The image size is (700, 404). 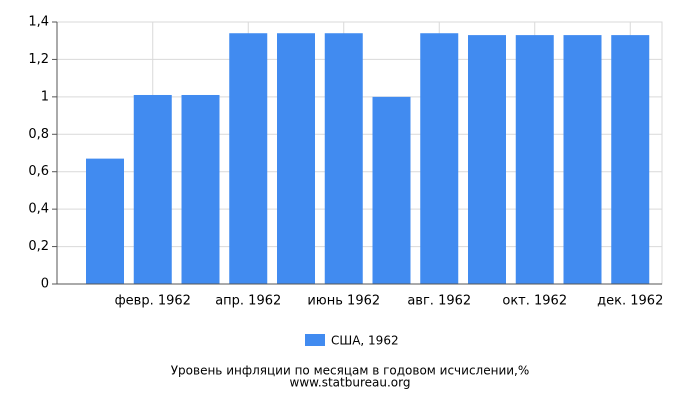 What do you see at coordinates (350, 383) in the screenshot?
I see `footer-source: www.statbureau.org` at bounding box center [350, 383].